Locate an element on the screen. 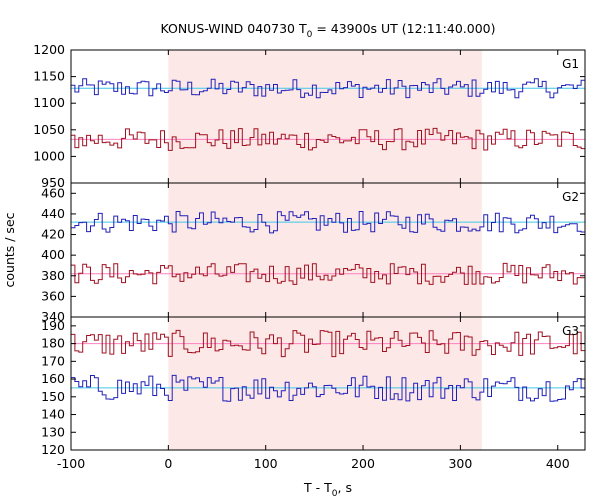 This screenshot has width=600, height=500. x-tick-label: -100 is located at coordinates (71, 463).